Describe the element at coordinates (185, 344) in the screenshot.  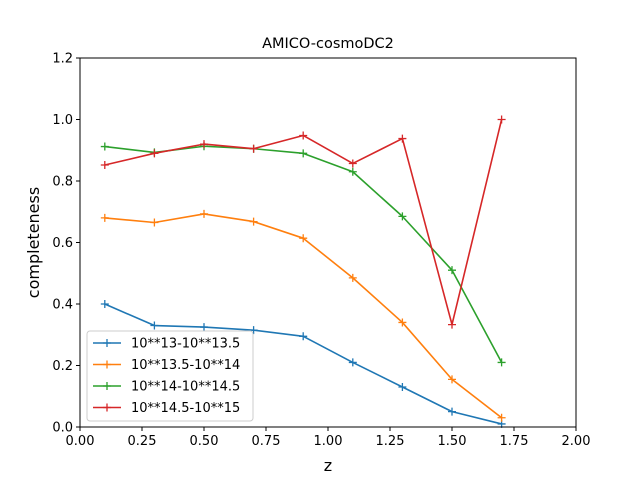
I see `legend-label: 10**13-10**13.5` at that location.